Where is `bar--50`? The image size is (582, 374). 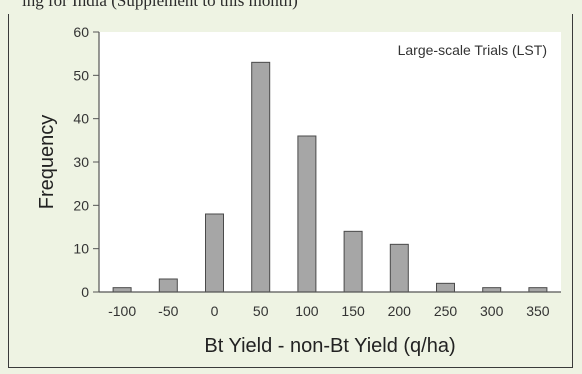
bar--50 is located at coordinates (168, 285).